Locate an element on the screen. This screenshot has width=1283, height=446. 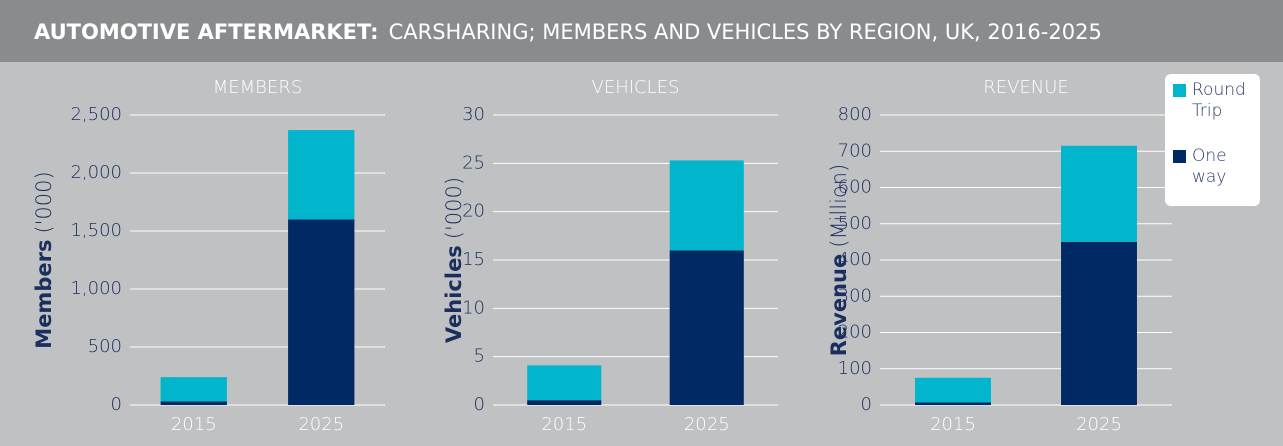
legend-label: Round Trip is located at coordinates (1219, 100).